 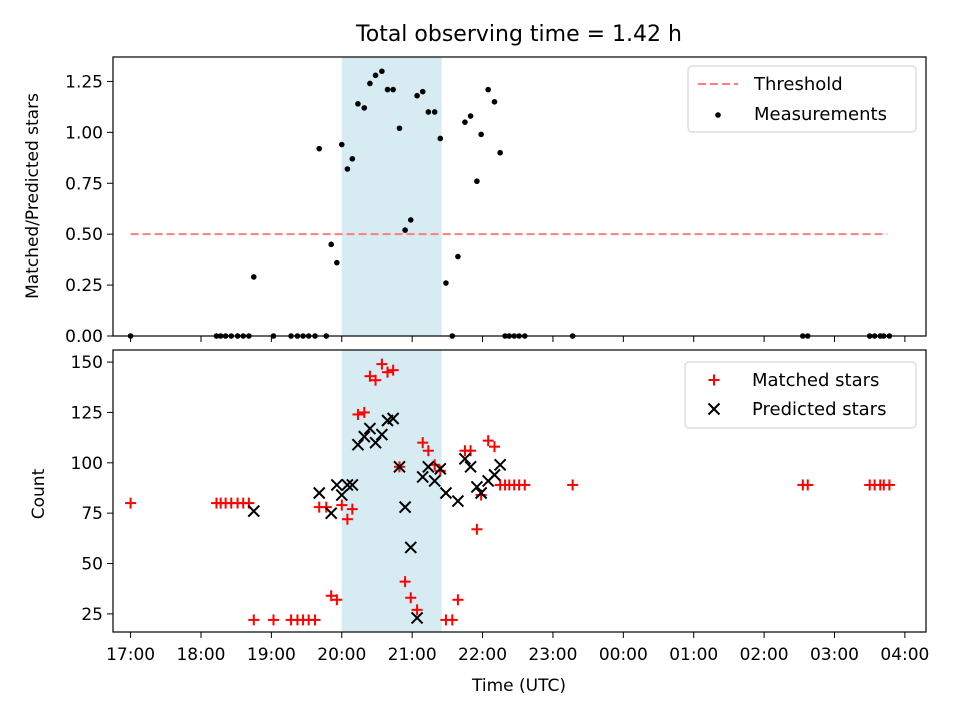 What do you see at coordinates (87, 413) in the screenshot?
I see `y-tick-label: 125` at bounding box center [87, 413].